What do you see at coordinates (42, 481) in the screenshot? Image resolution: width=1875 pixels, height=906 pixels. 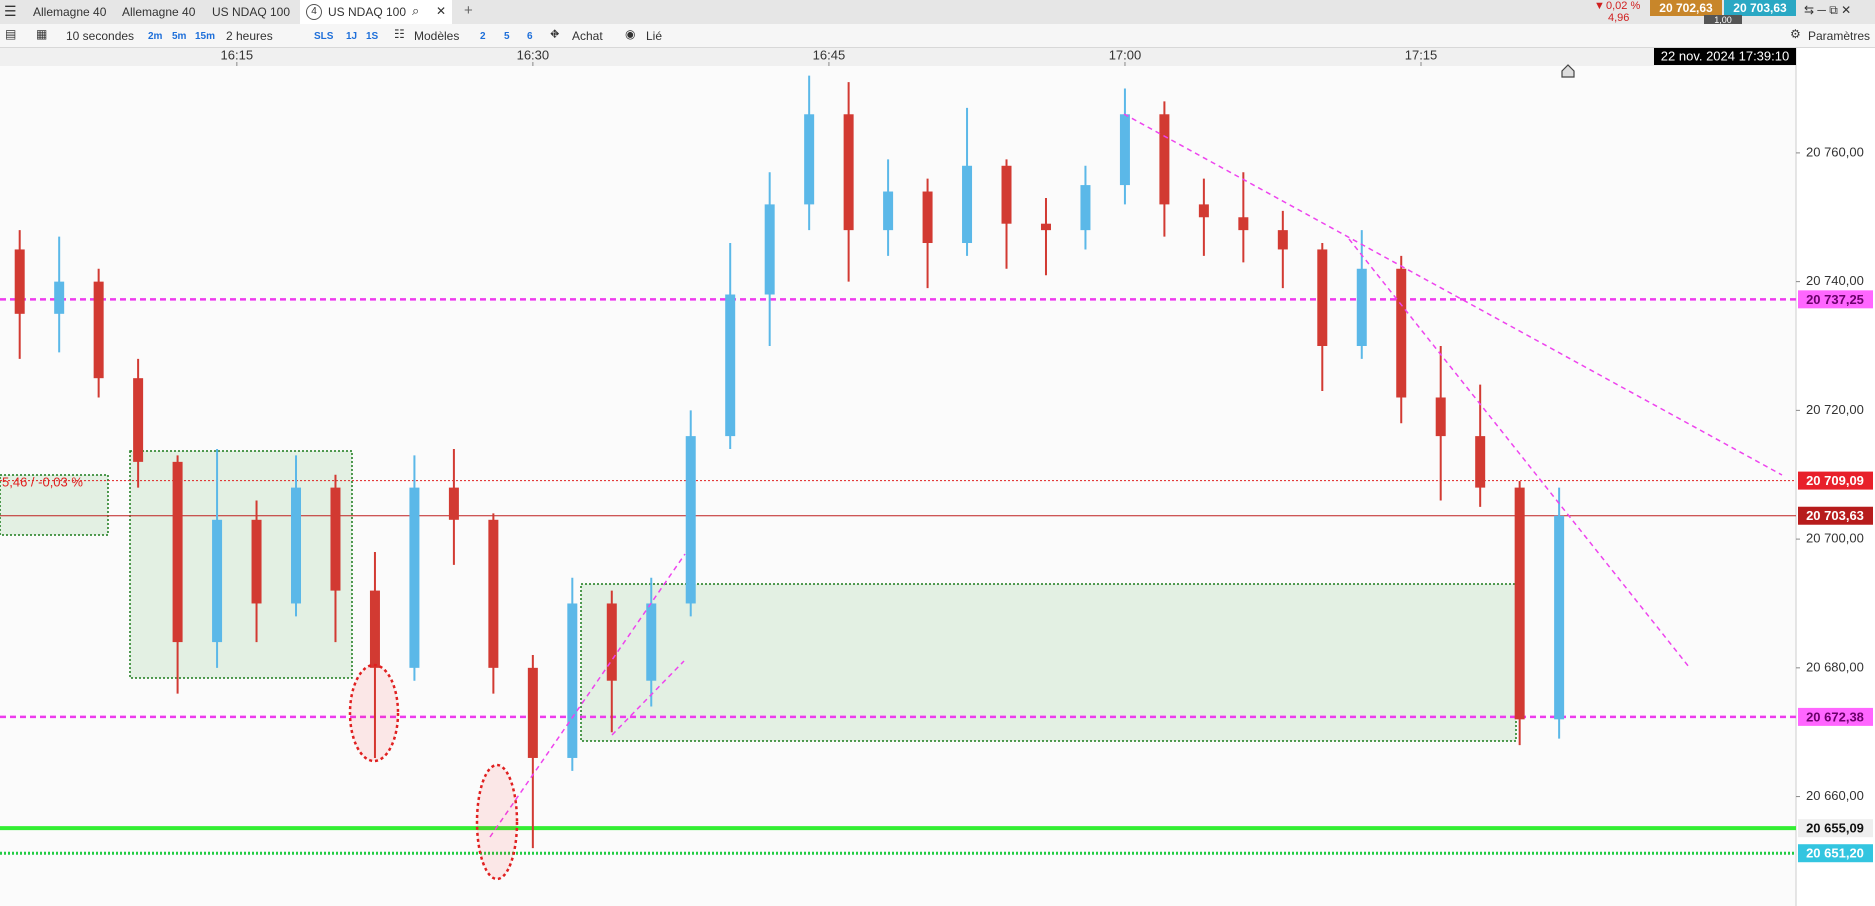 I see `annotation: 5,46 / -0,03 %` at bounding box center [42, 481].